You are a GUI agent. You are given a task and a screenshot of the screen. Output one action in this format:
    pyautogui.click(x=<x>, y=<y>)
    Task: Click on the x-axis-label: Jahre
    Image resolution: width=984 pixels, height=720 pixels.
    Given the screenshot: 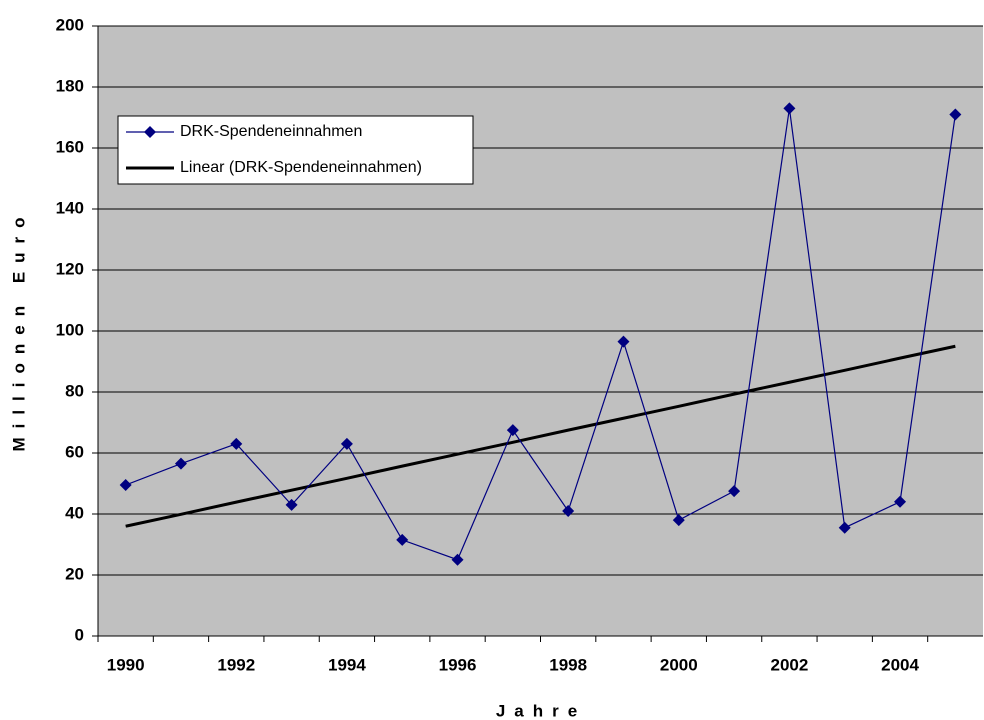 What is the action you would take?
    pyautogui.click(x=541, y=710)
    